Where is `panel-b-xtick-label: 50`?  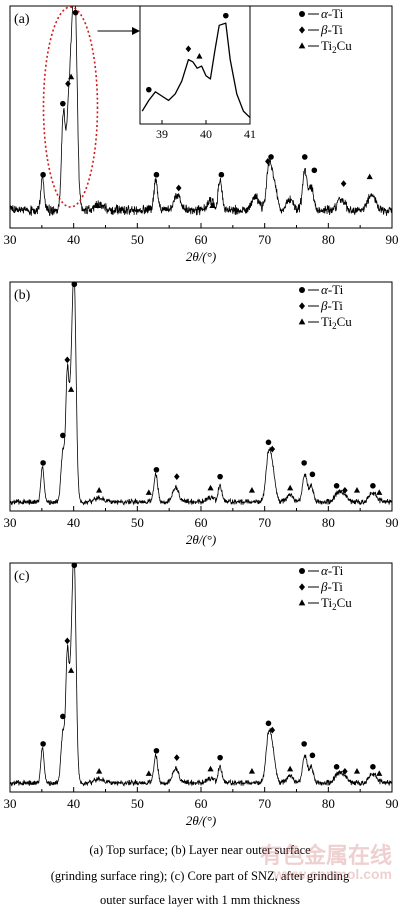 panel-b-xtick-label: 50 is located at coordinates (137, 522).